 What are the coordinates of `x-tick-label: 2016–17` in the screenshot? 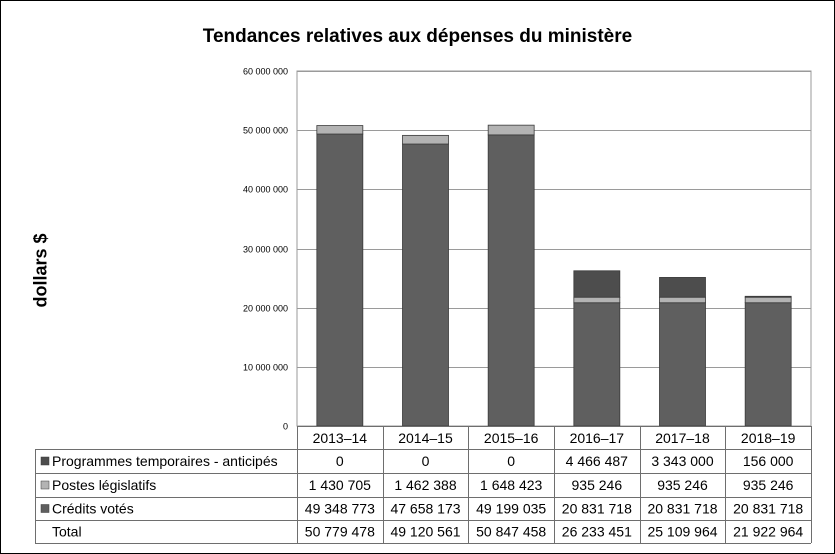 It's located at (597, 438).